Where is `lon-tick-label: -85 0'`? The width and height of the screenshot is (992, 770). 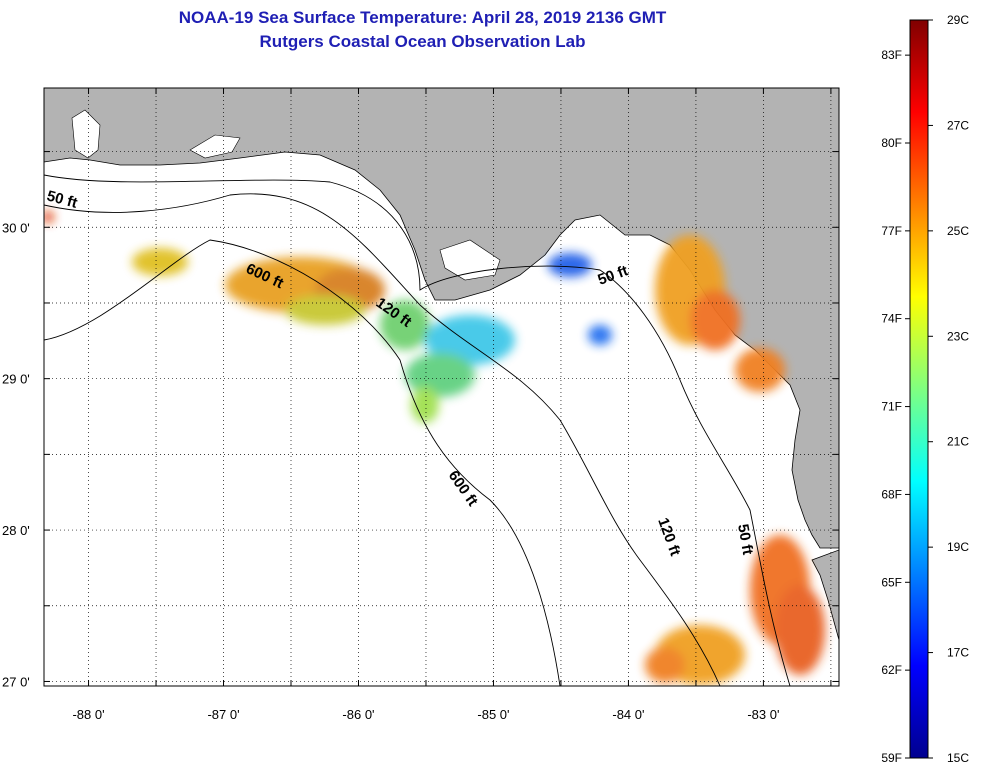 lon-tick-label: -85 0' is located at coordinates (493, 714).